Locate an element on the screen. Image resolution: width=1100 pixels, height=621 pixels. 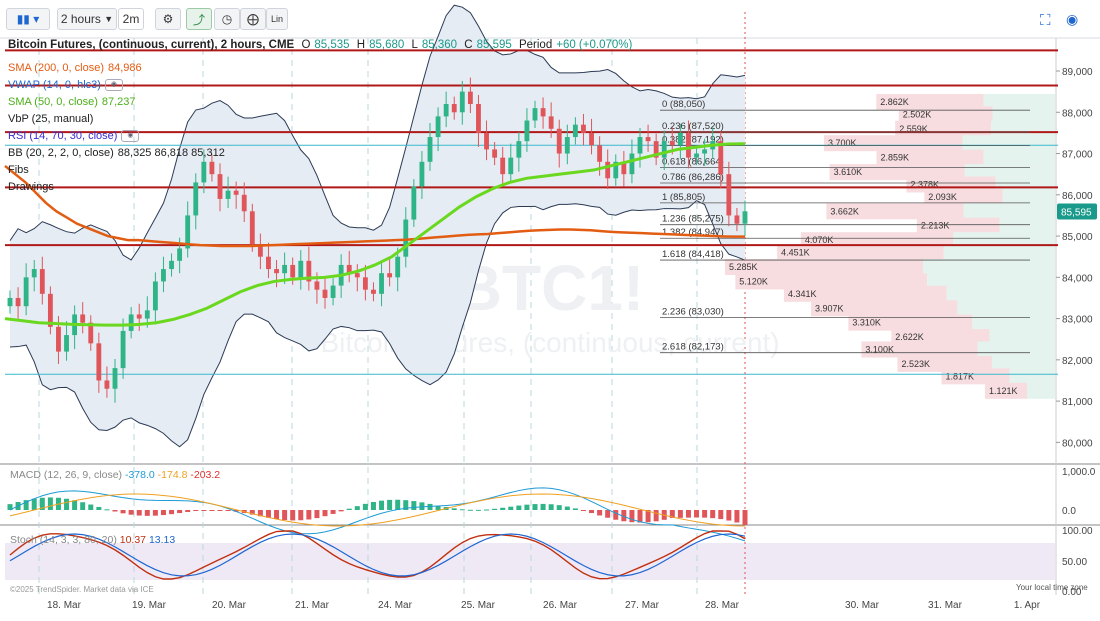
time-tick-label: 1. Apr is located at coordinates (1027, 605).